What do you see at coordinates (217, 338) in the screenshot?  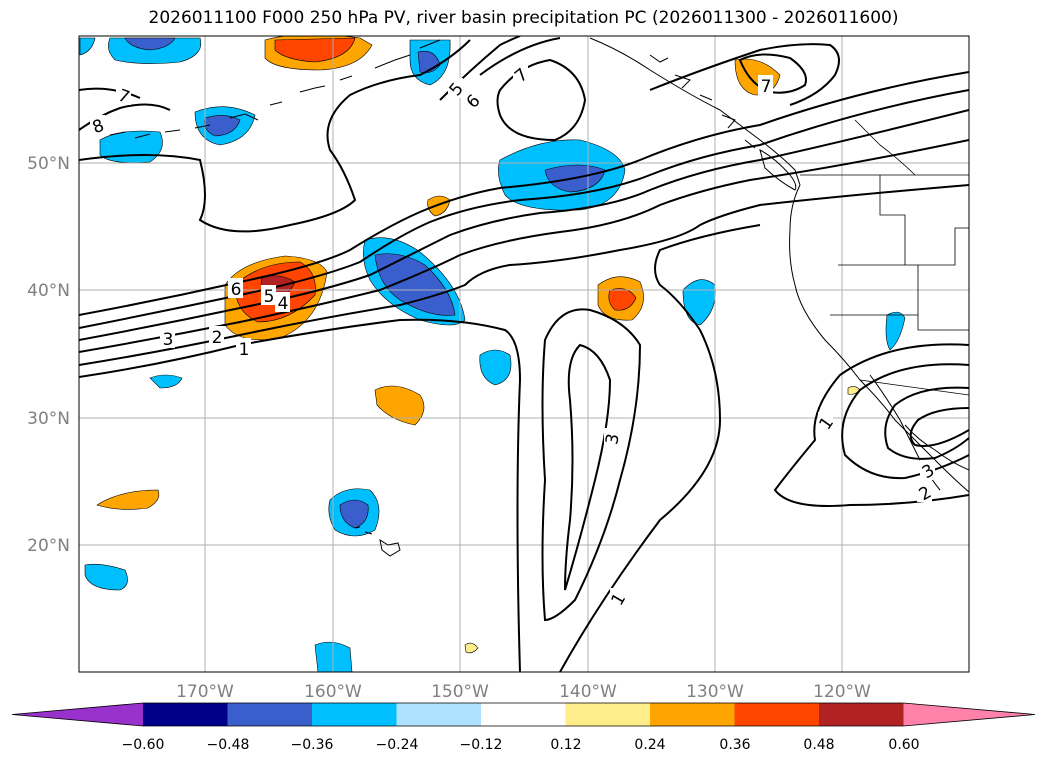 I see `contour-label-2: 2` at bounding box center [217, 338].